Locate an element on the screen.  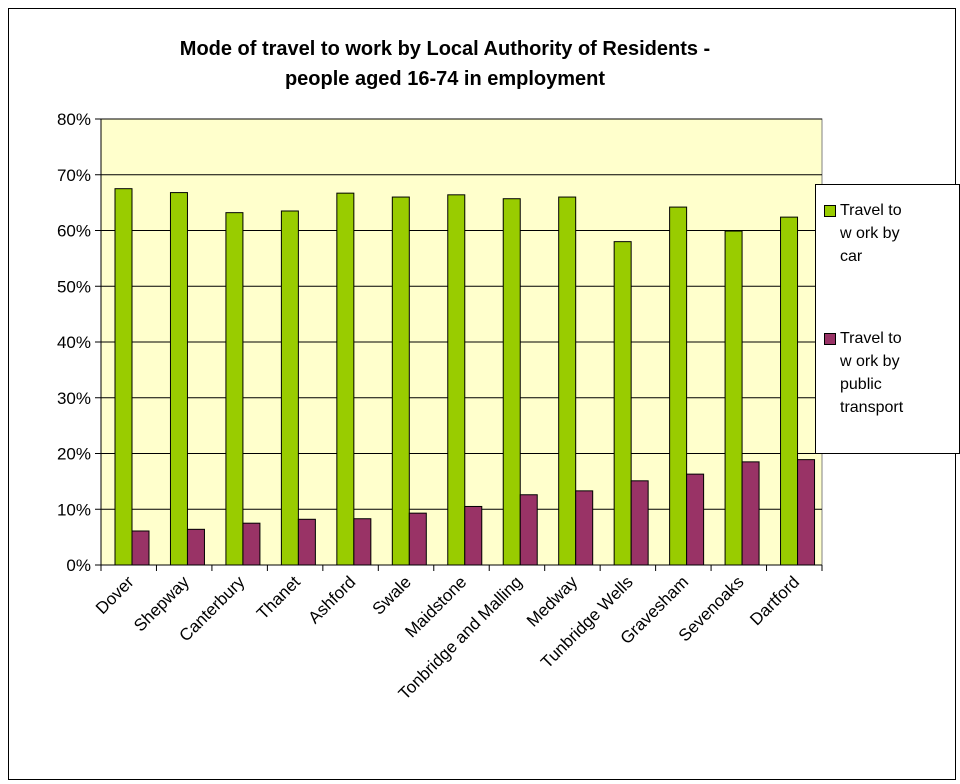
bar-car-shepway is located at coordinates (178, 379).